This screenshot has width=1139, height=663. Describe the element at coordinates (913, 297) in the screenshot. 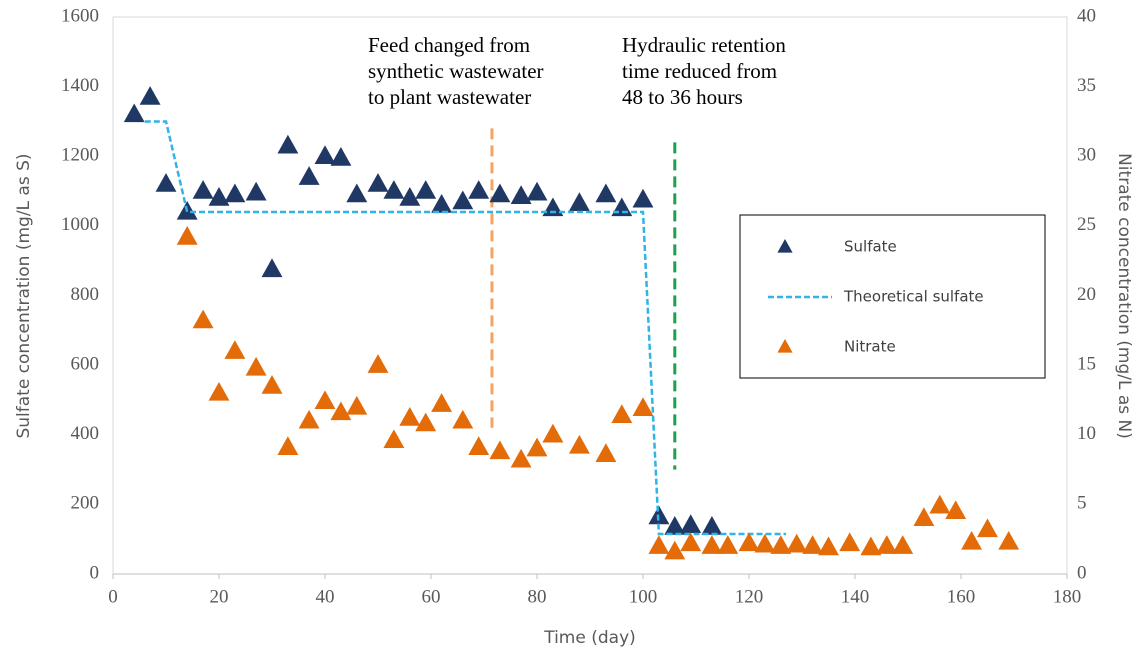

I see `legend-label: Theoretical sulfate` at that location.